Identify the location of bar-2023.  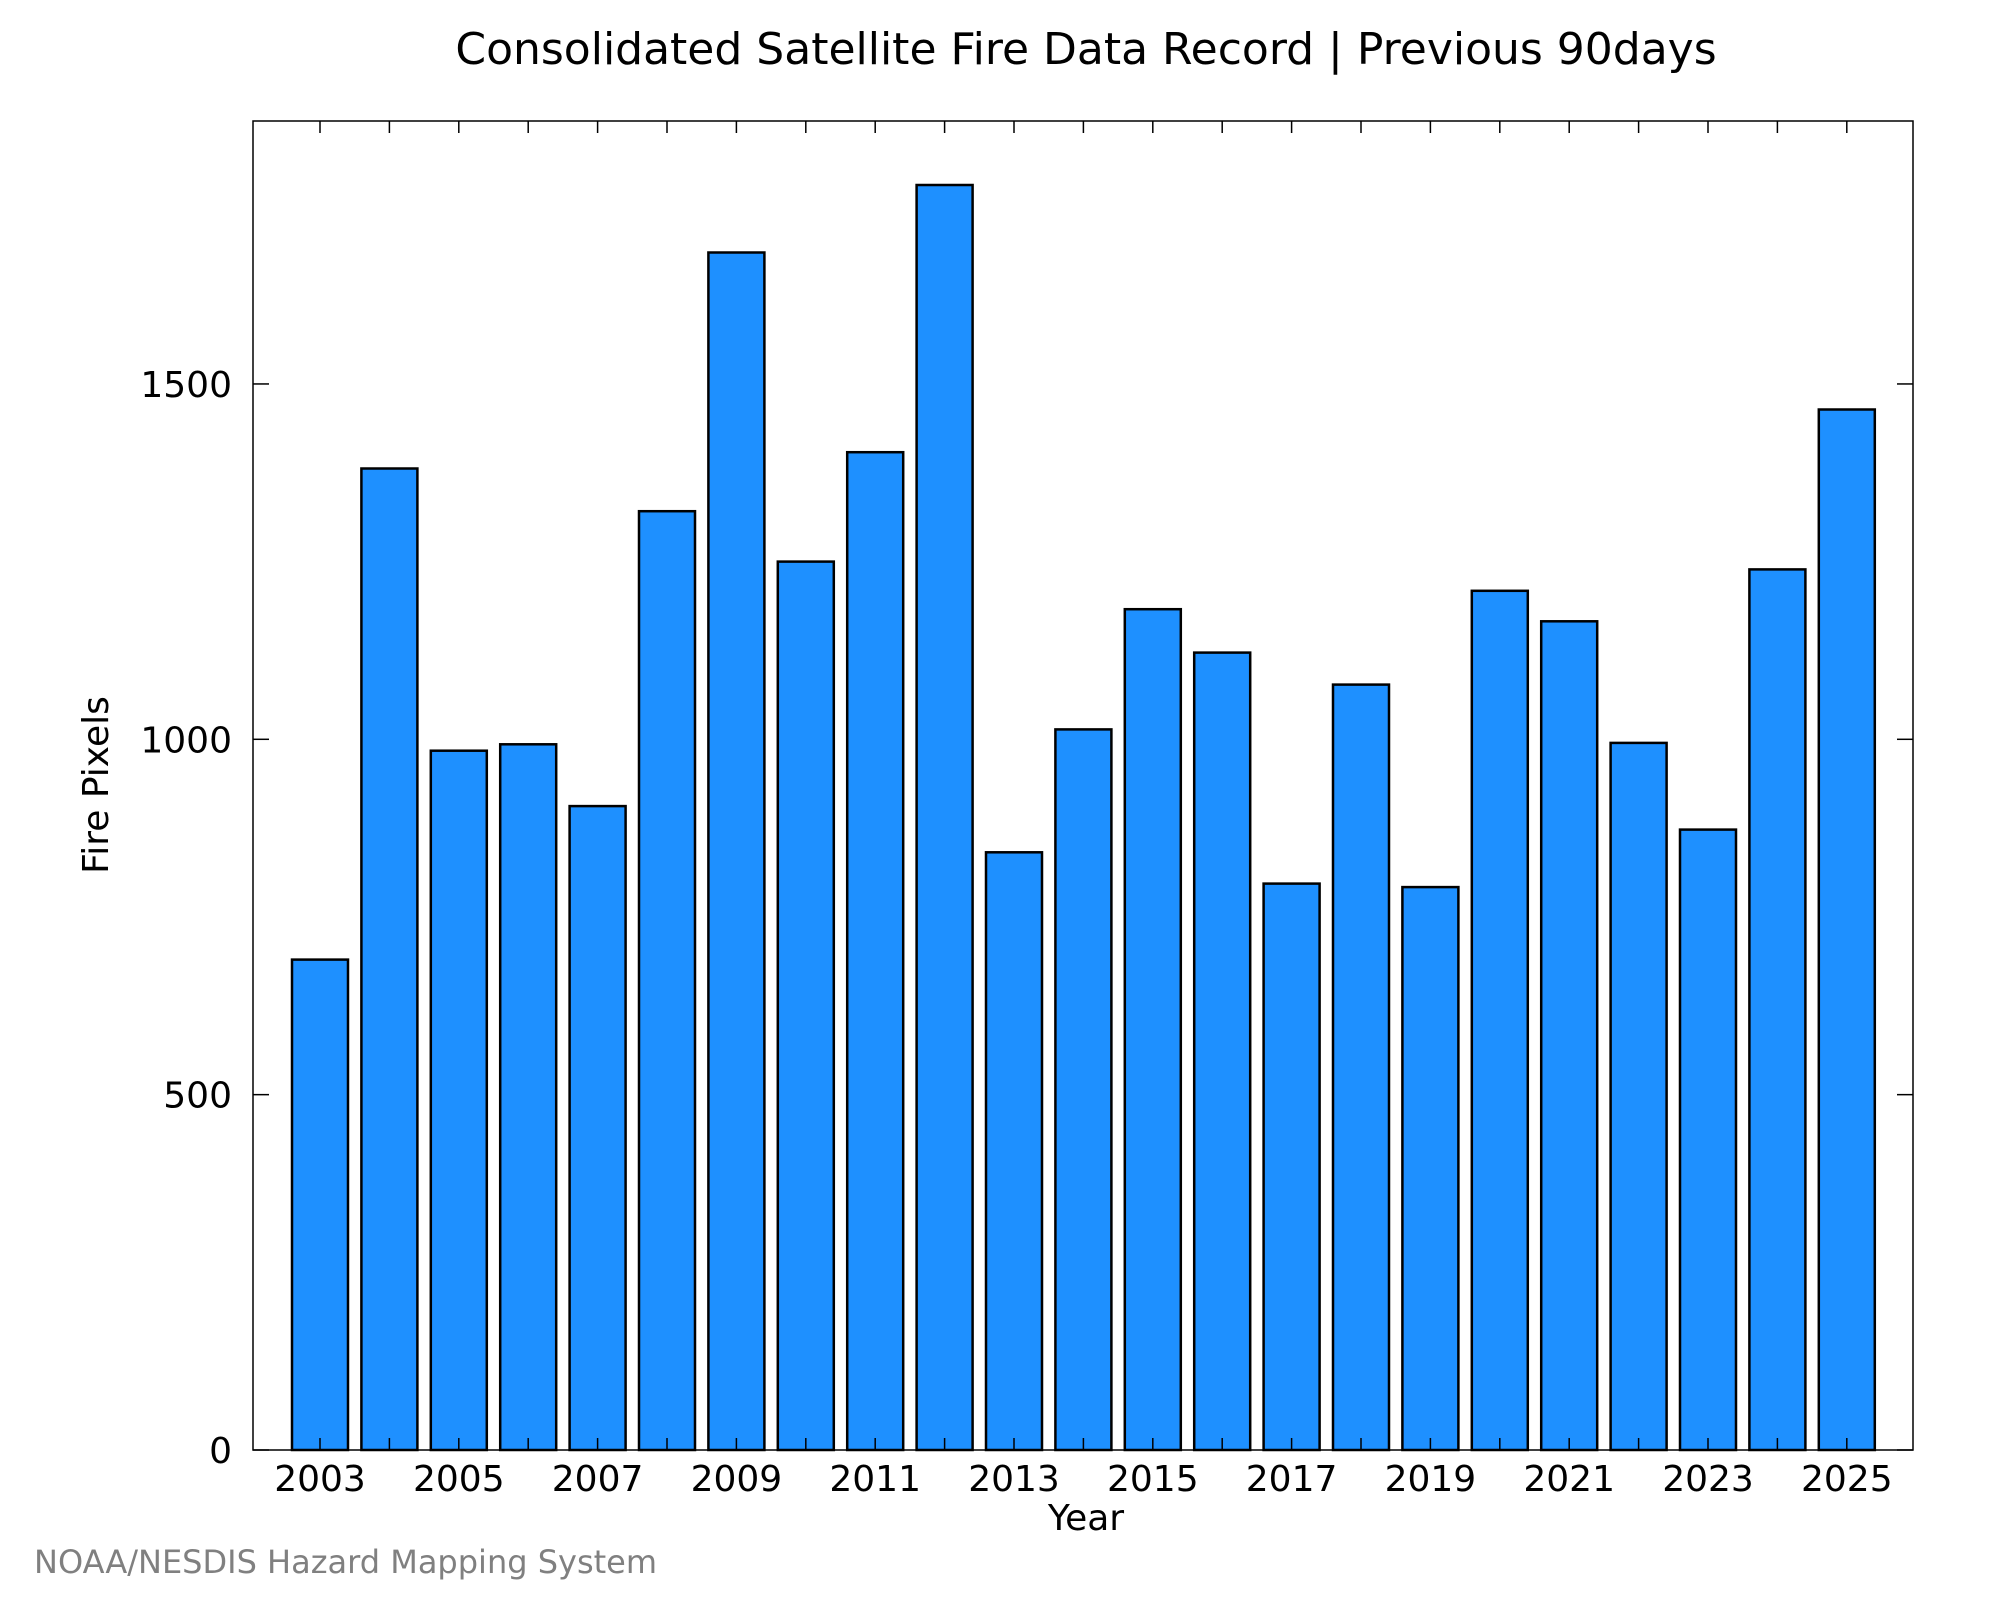
(1708, 1140).